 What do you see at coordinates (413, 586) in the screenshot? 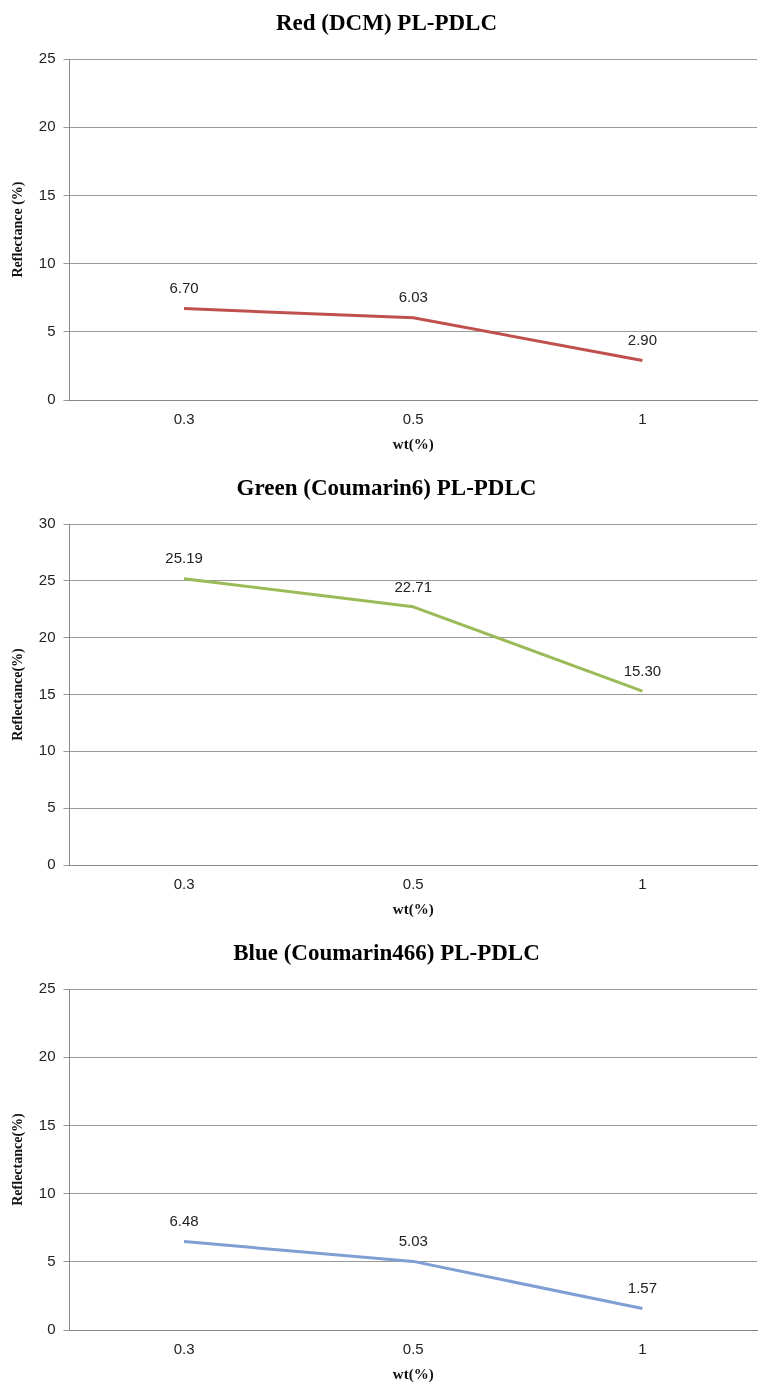
I see `data-label: 22.71` at bounding box center [413, 586].